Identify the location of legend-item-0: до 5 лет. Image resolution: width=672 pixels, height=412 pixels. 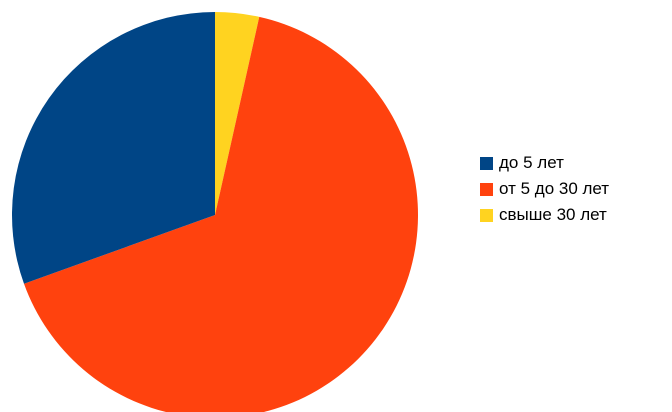
(544, 163).